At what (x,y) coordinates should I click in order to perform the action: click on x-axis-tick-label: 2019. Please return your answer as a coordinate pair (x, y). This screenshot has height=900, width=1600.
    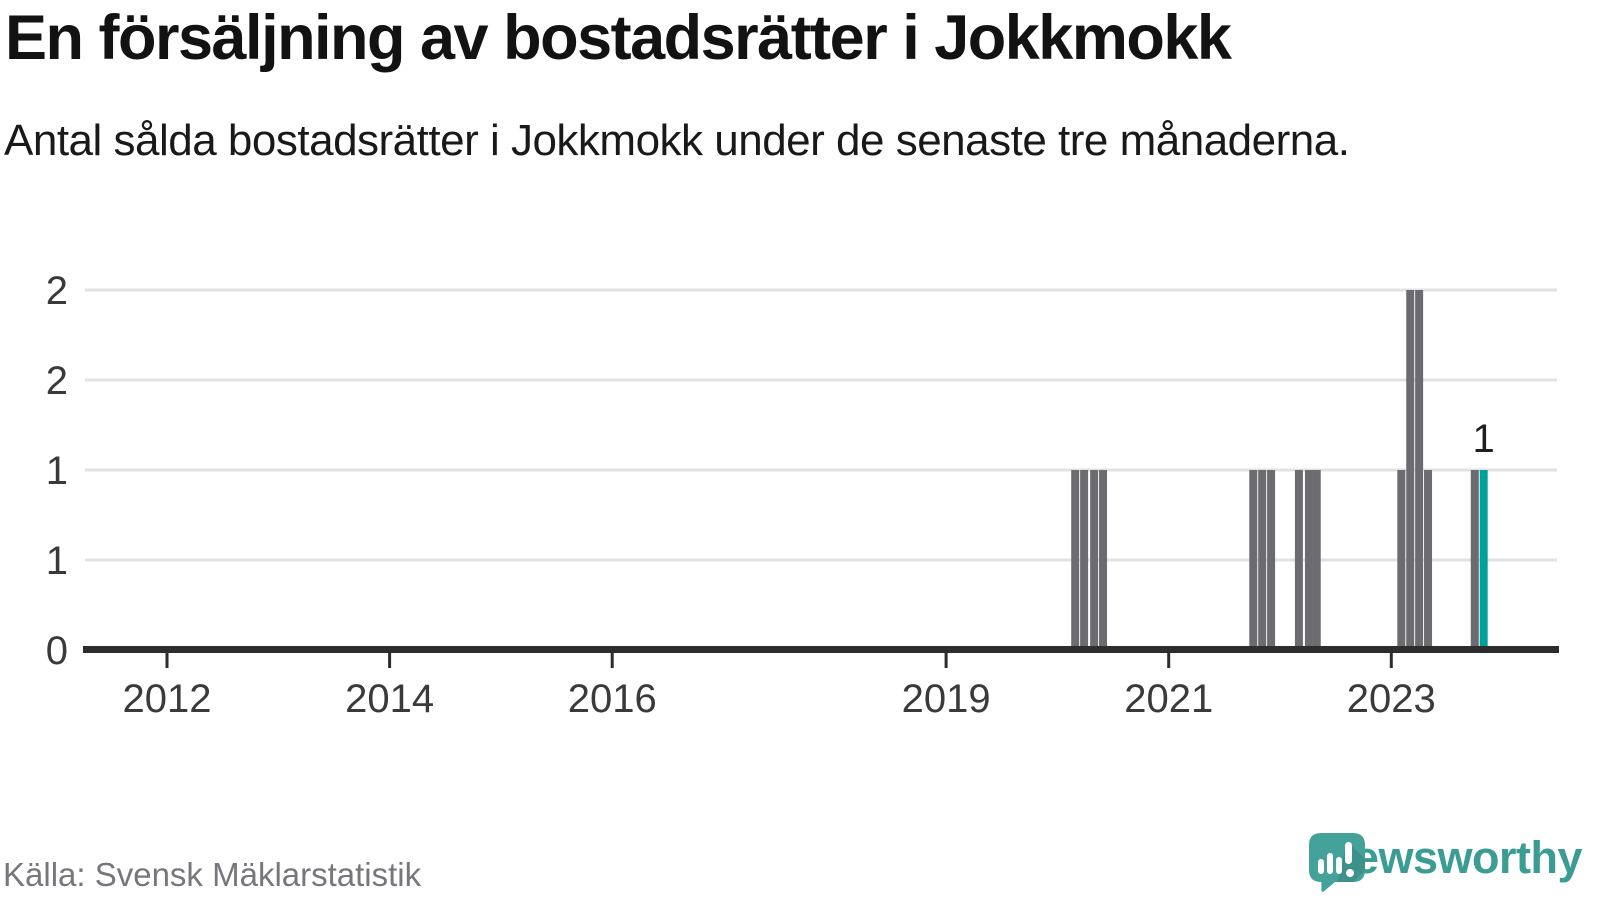
    Looking at the image, I should click on (946, 699).